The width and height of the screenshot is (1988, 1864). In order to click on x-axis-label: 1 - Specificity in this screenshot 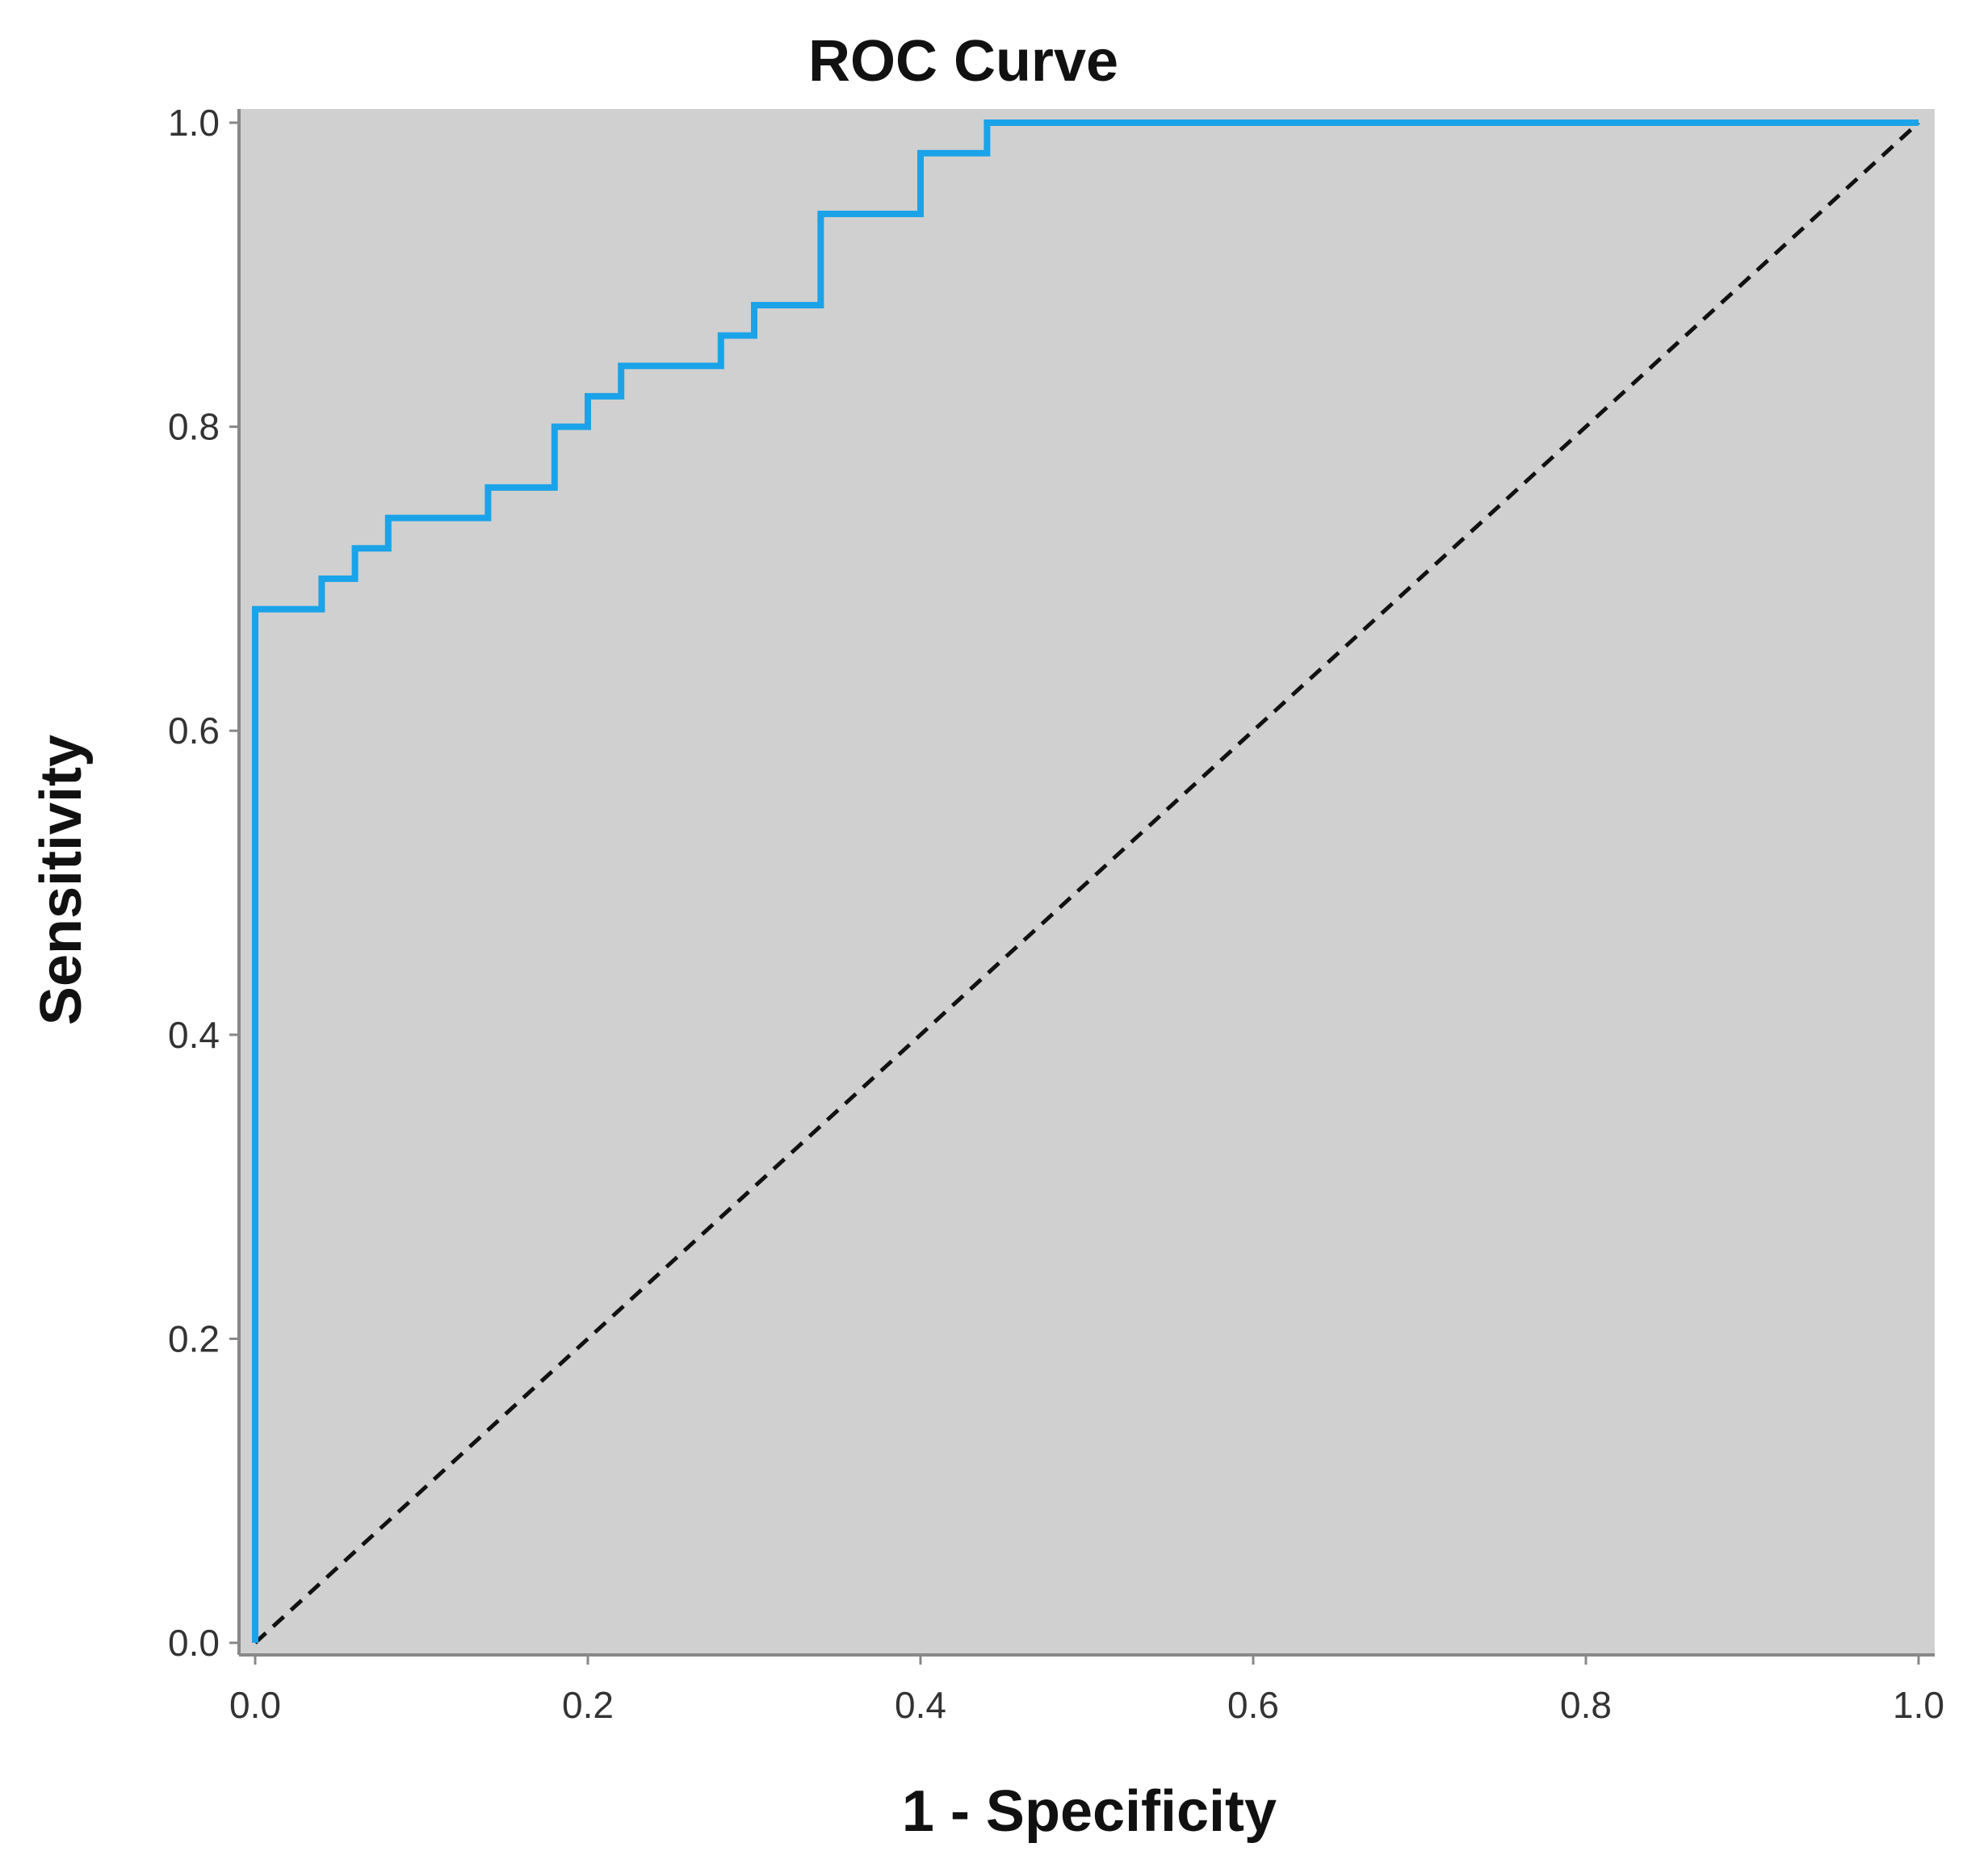, I will do `click(1089, 1811)`.